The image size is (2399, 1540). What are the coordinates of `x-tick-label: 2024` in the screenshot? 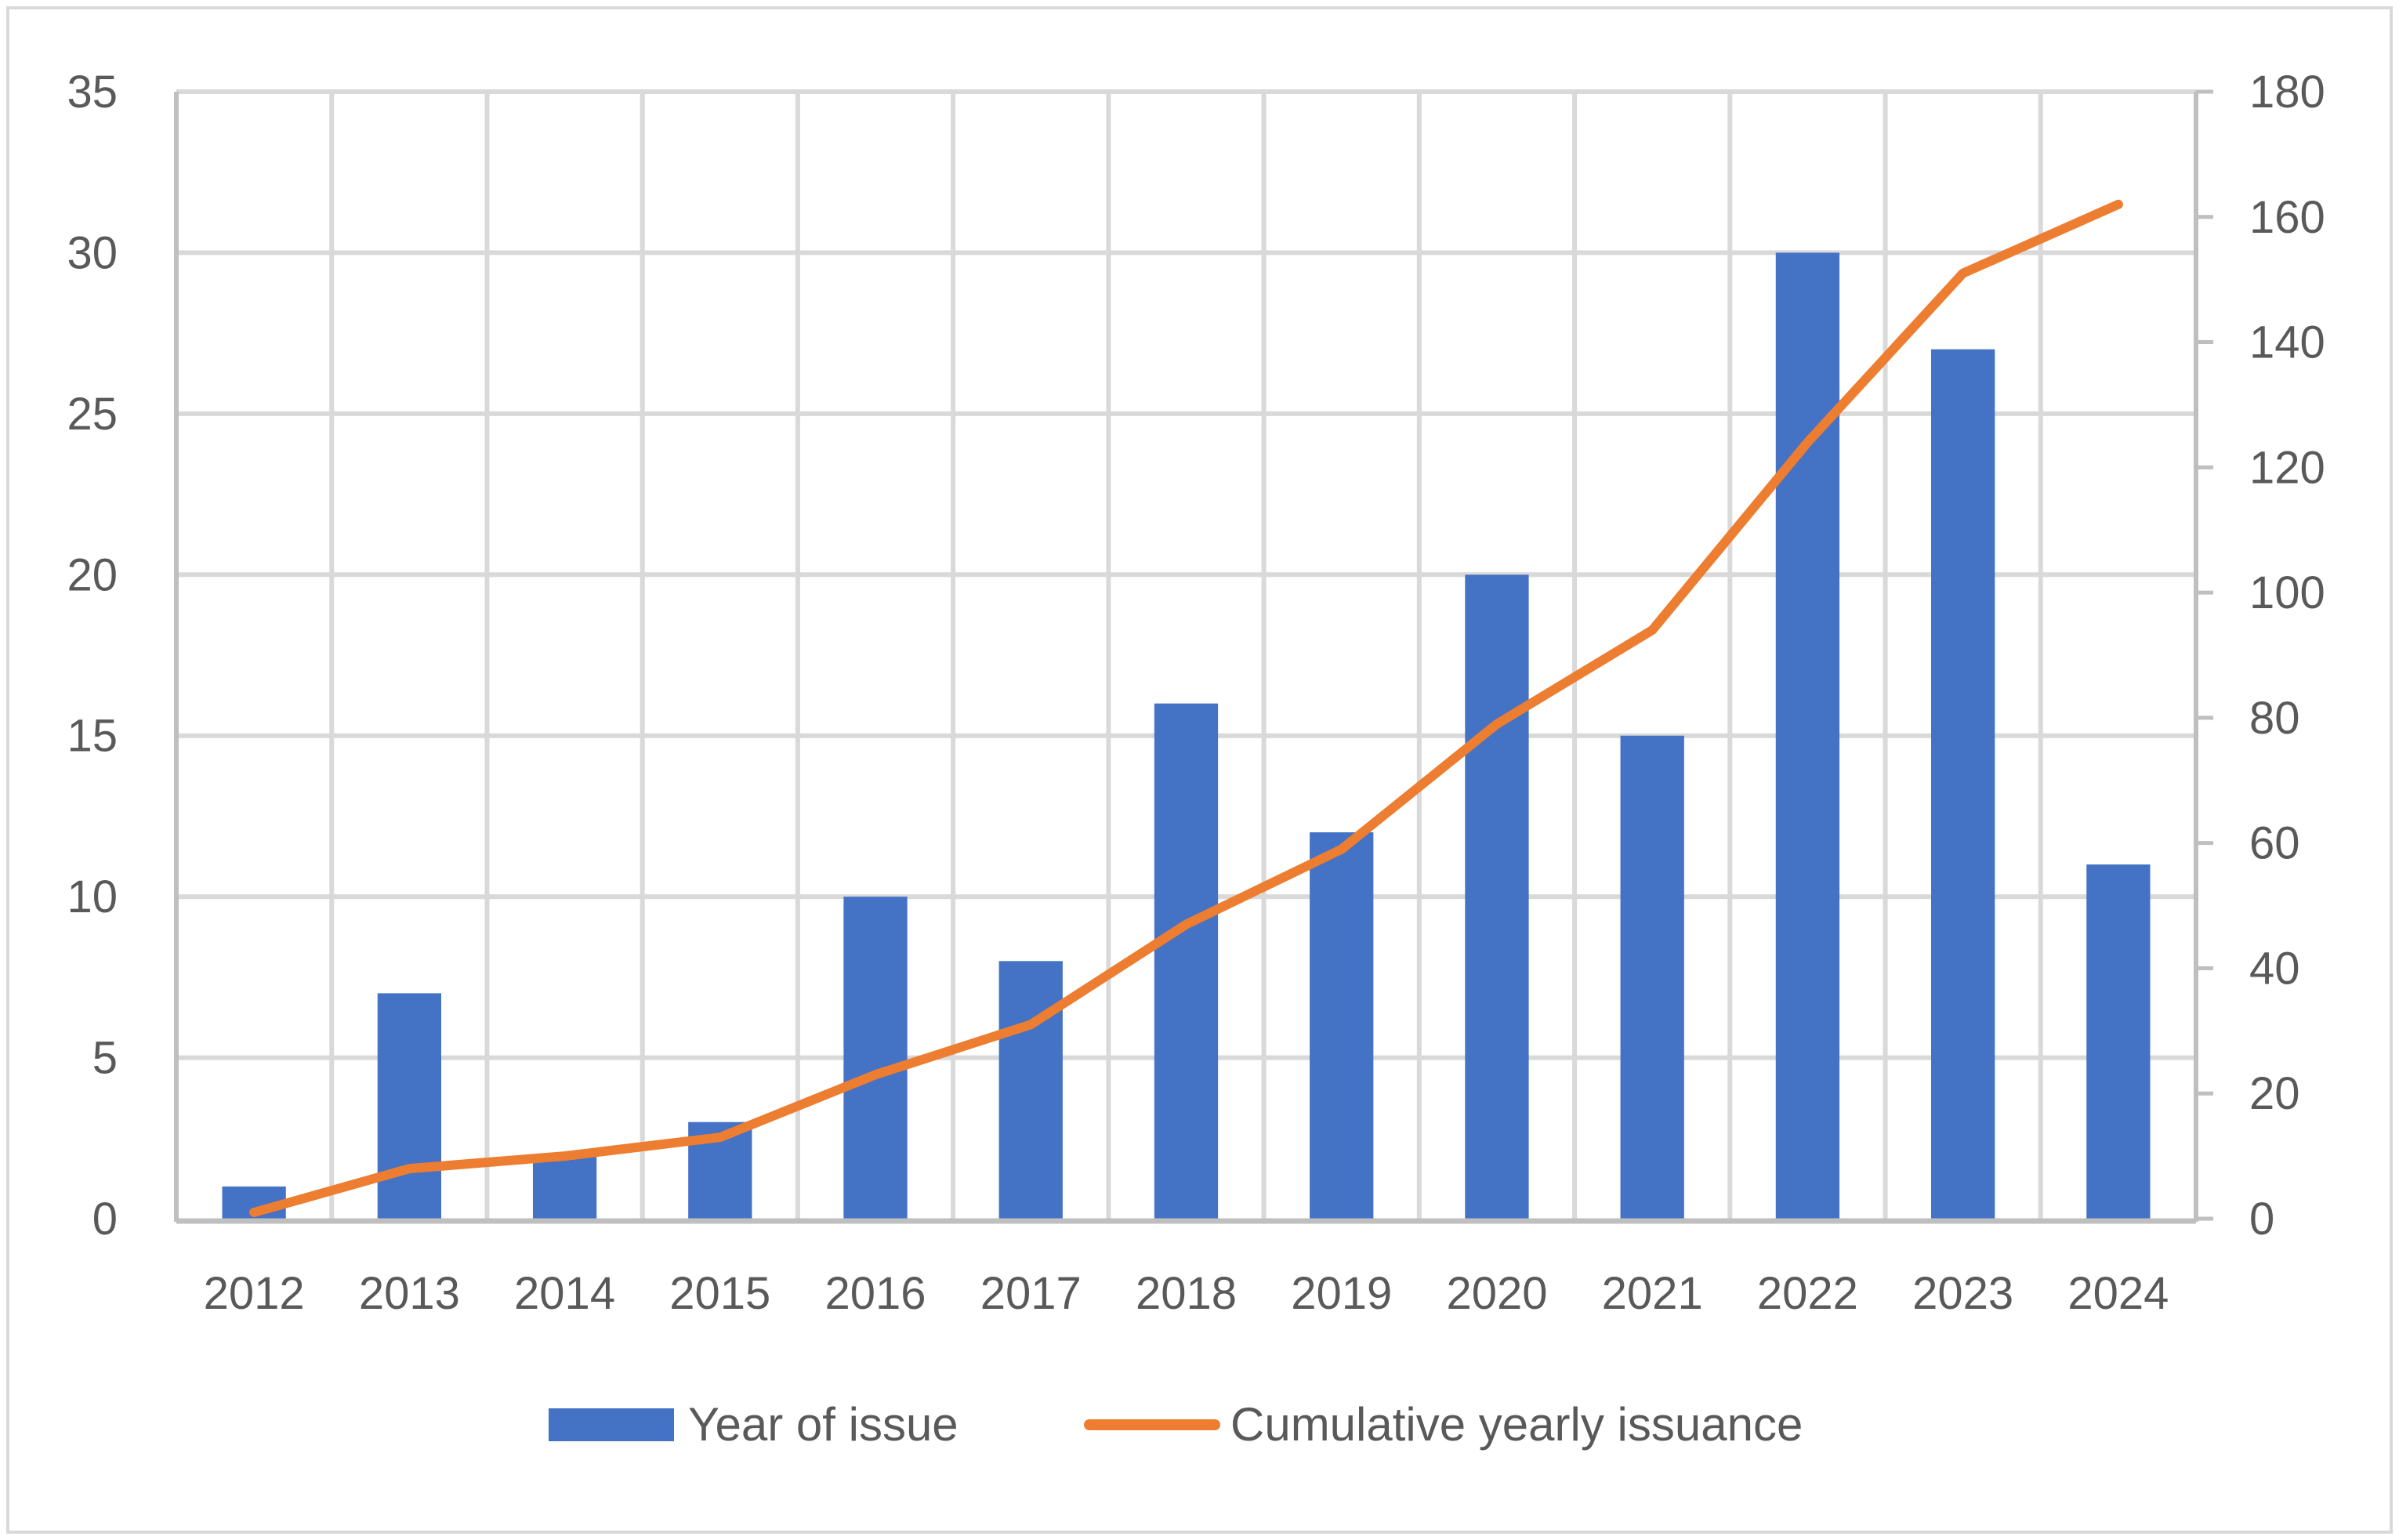 It's located at (2118, 1293).